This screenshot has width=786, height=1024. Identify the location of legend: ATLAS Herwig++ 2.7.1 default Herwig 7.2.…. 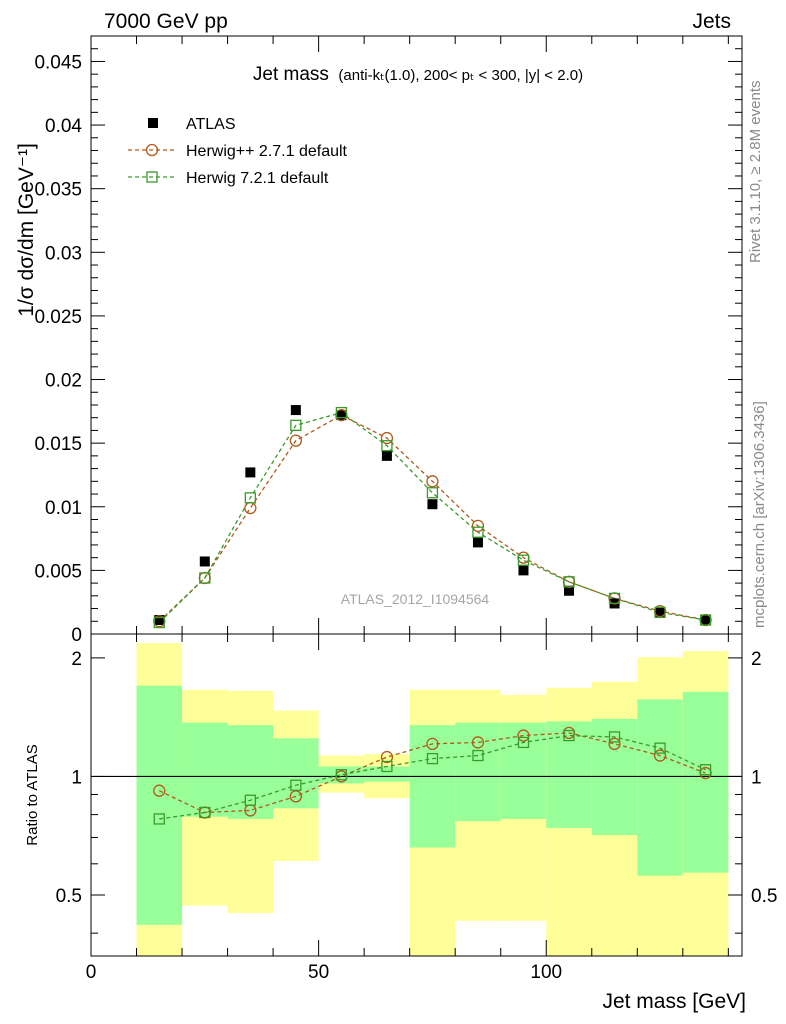
(238, 151).